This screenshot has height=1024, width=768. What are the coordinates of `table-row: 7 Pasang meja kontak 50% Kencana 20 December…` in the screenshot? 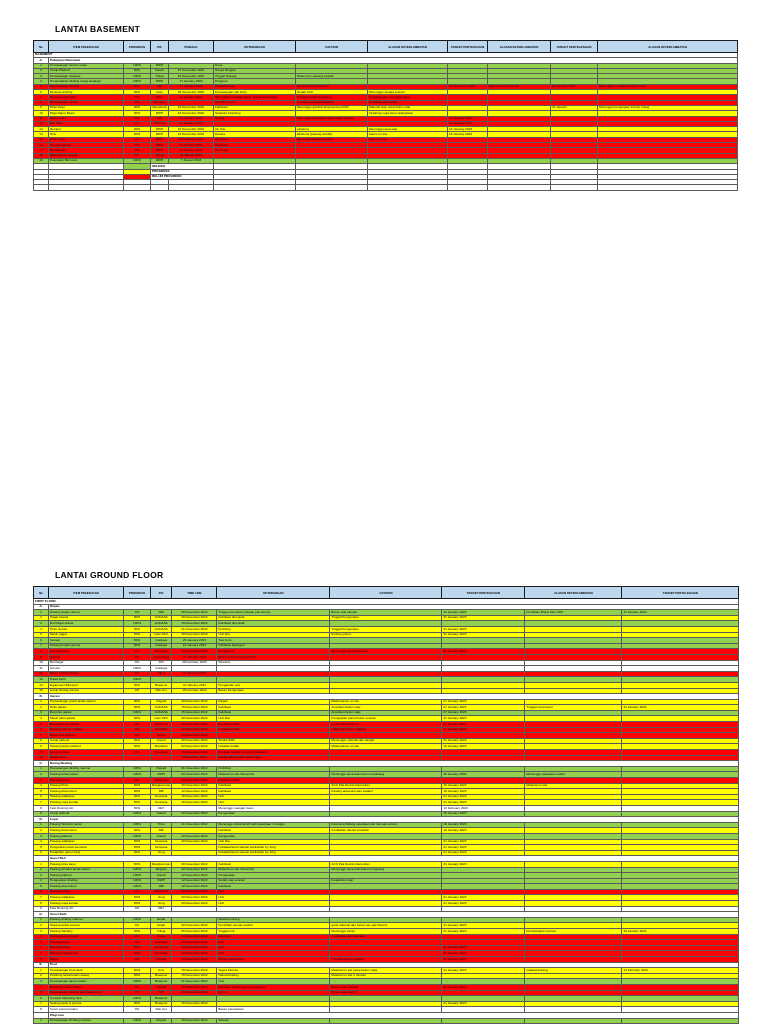 It's located at (386, 953).